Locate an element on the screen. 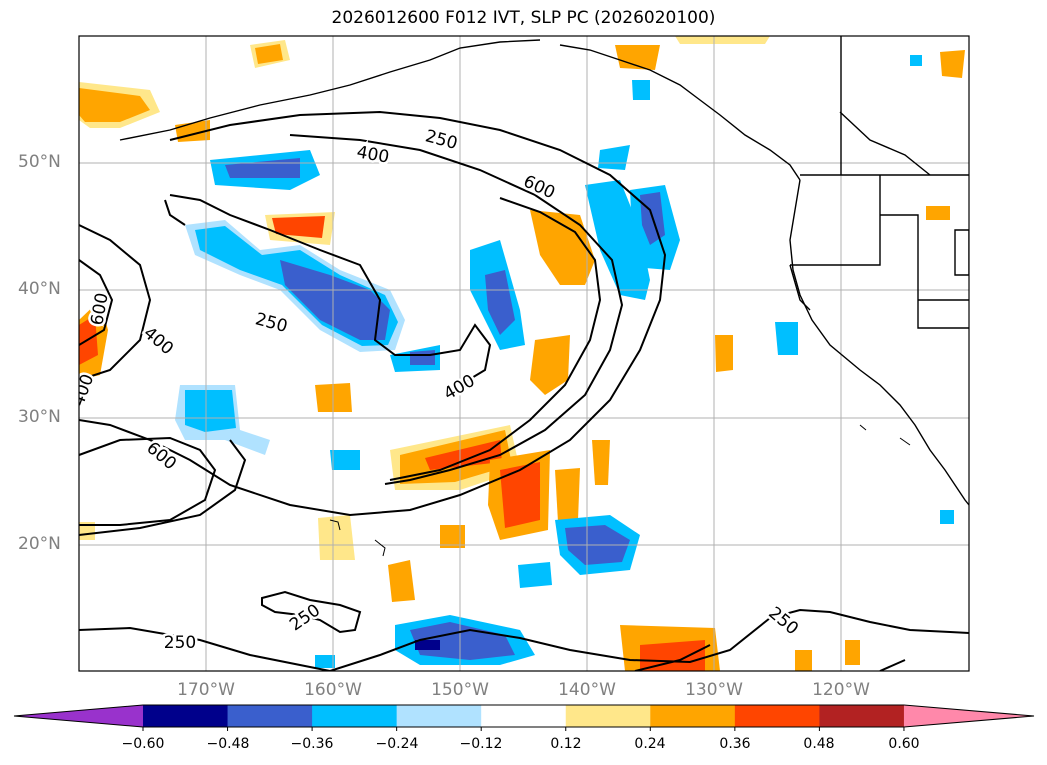  colorbar-tick-label: −0.24 is located at coordinates (397, 744).